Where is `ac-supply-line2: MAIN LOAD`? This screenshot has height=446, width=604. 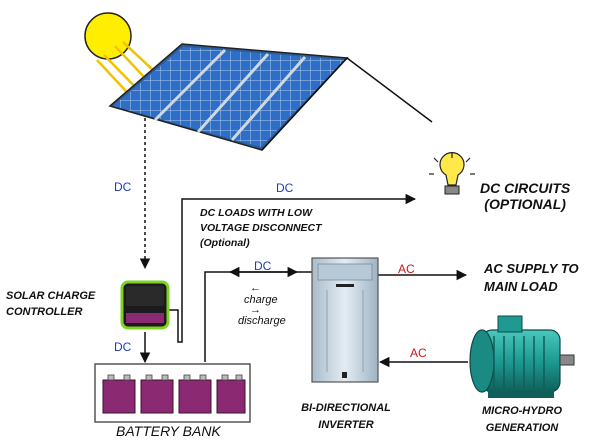 ac-supply-line2: MAIN LOAD is located at coordinates (521, 287).